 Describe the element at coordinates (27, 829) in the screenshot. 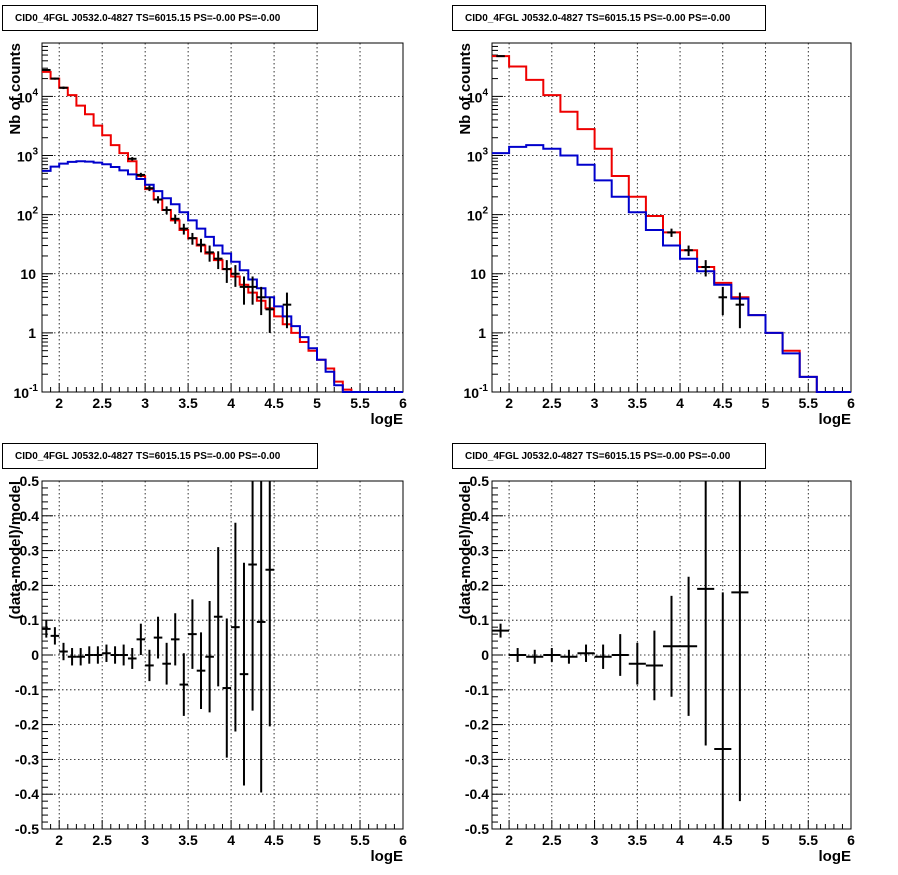

I see `y-tick-label: -0.5` at that location.